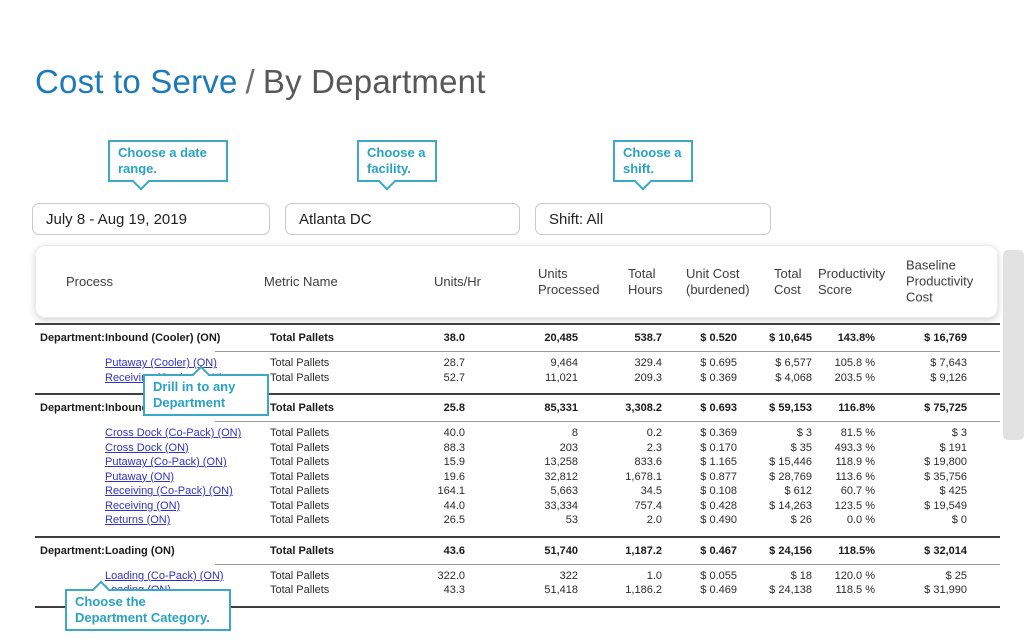 The width and height of the screenshot is (1024, 643). What do you see at coordinates (852, 281) in the screenshot?
I see `column-header: Productivity Score` at bounding box center [852, 281].